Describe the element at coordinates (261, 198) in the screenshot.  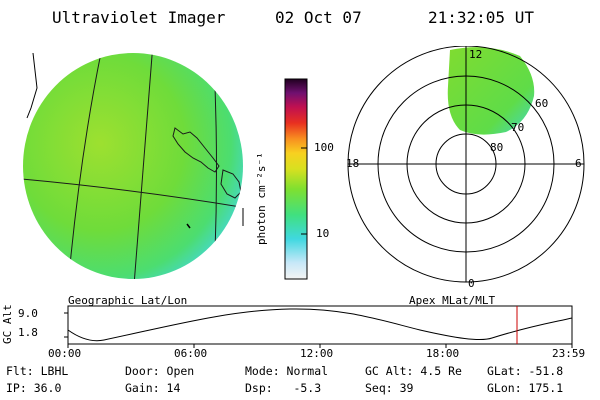
I see `colorbar-unit-label: photon cm⁻²s⁻¹` at that location.